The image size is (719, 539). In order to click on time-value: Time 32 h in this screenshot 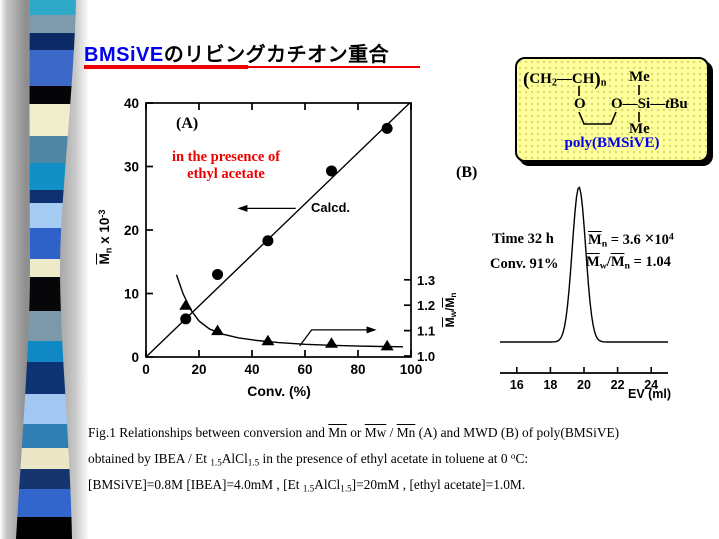, I will do `click(523, 239)`.